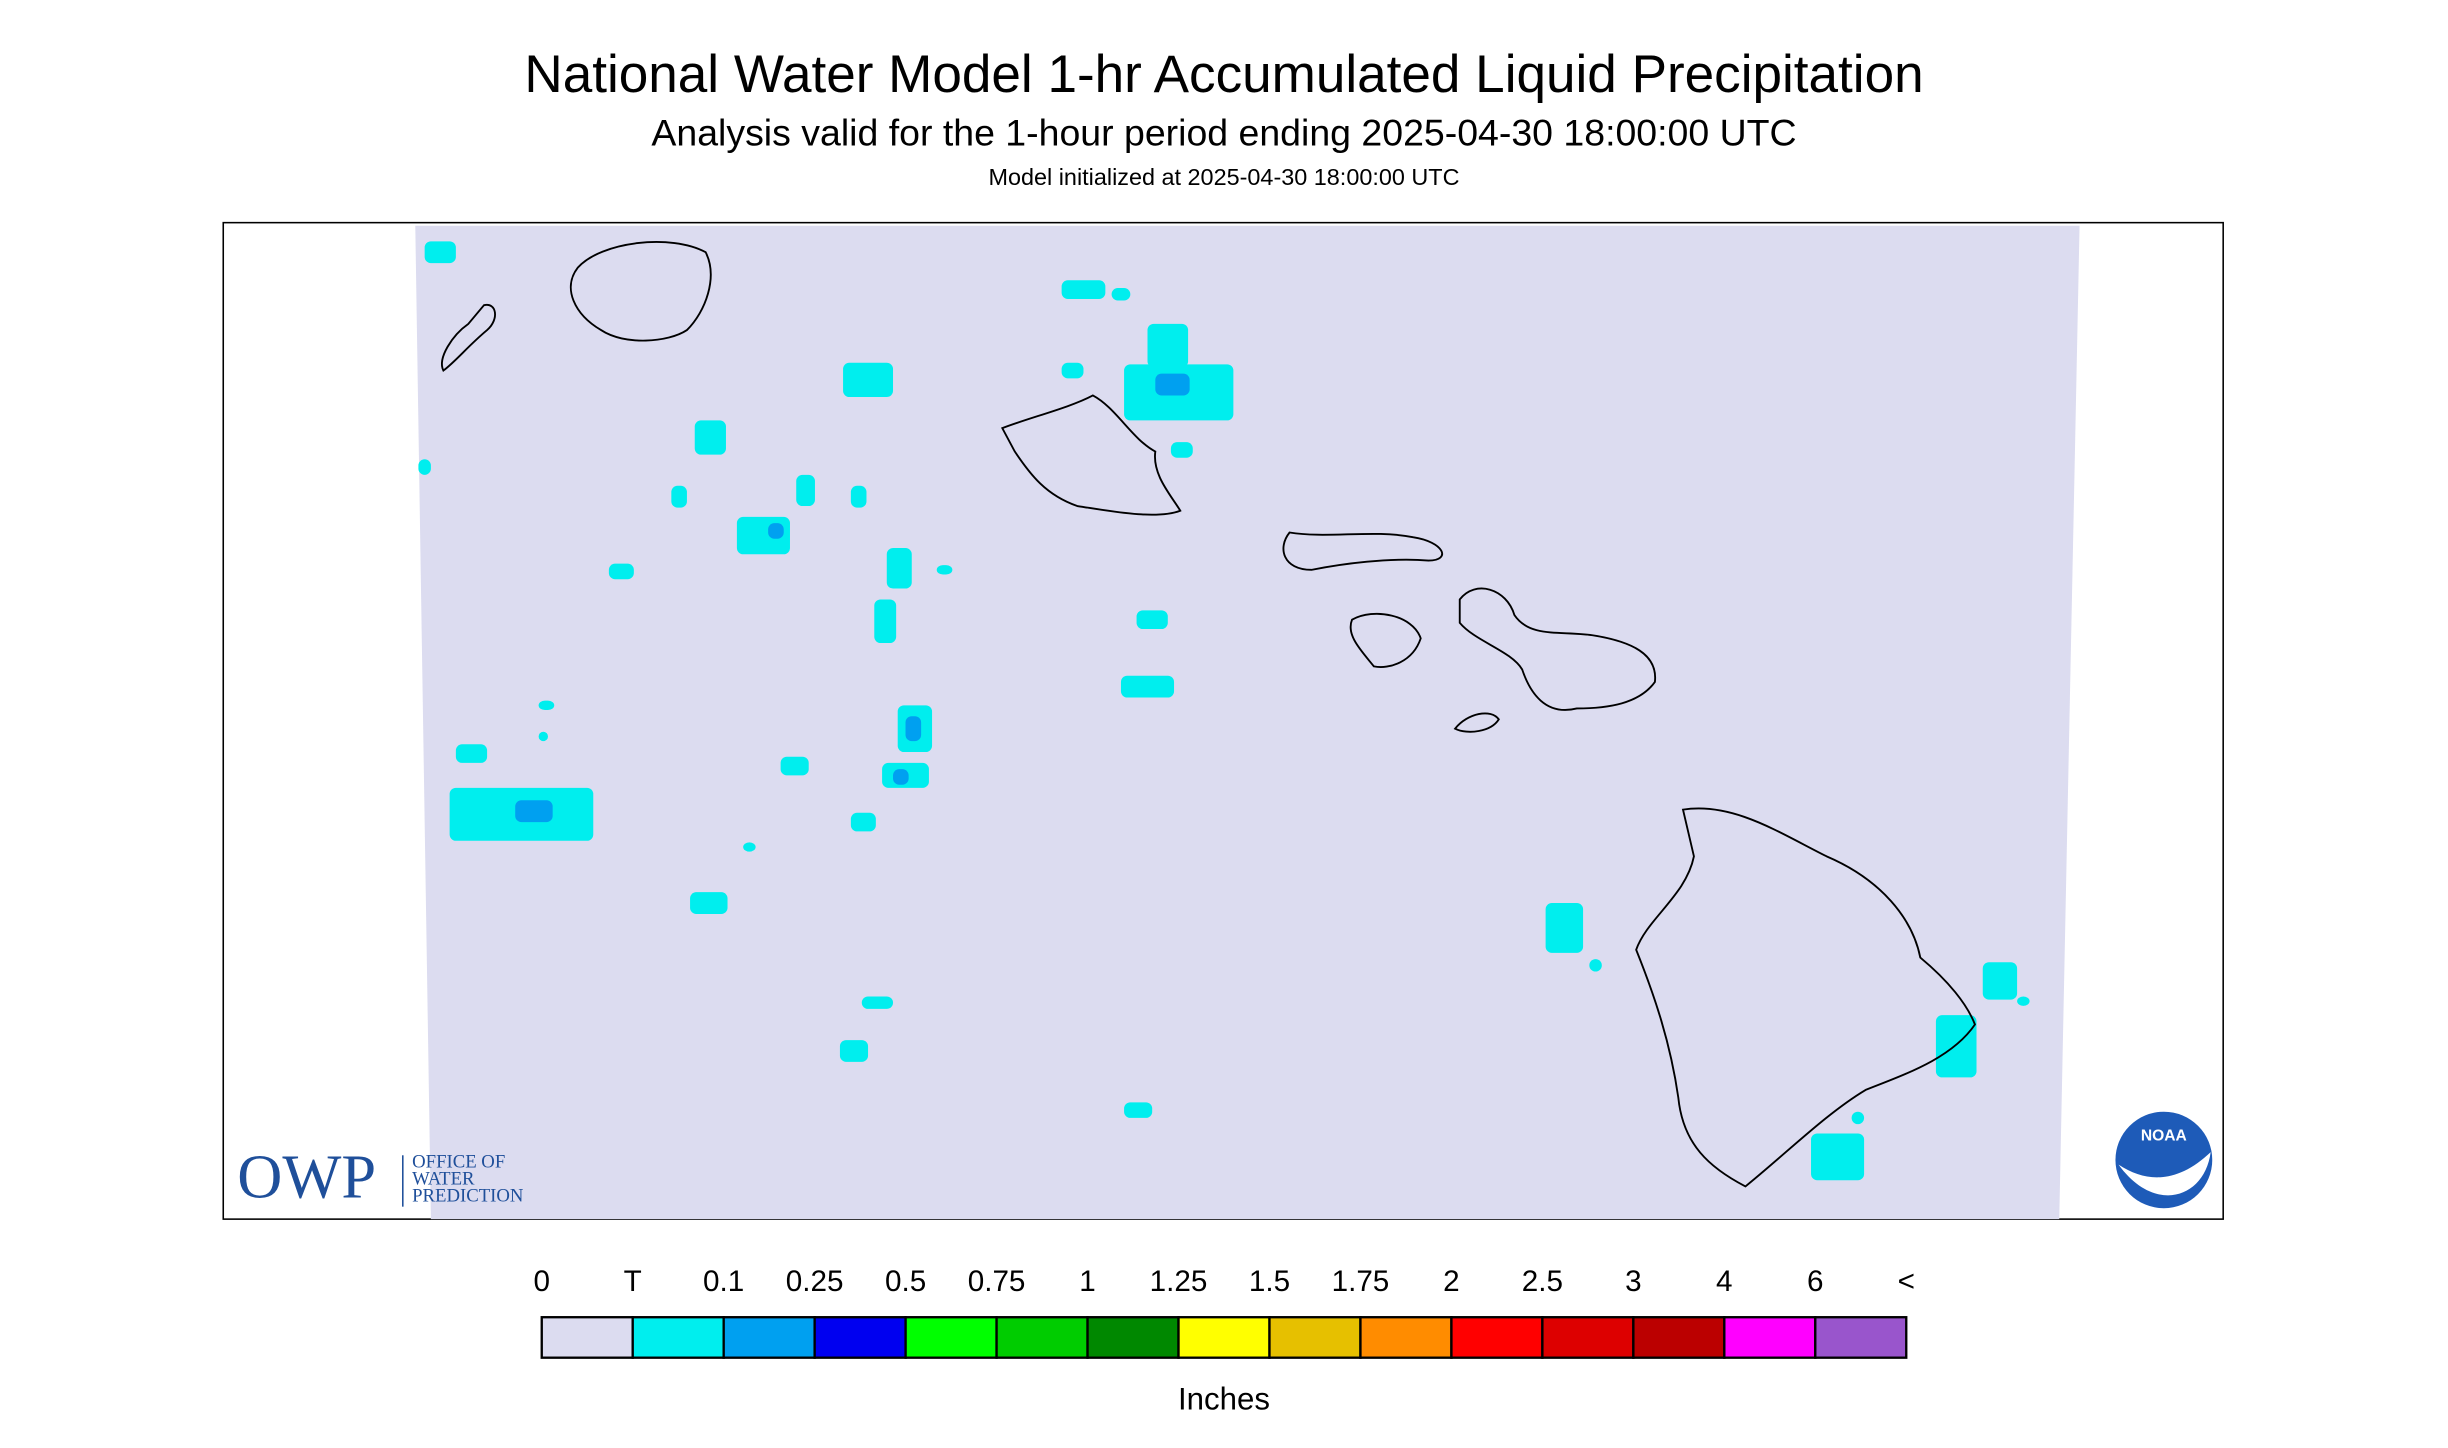 This screenshot has width=2448, height=1448. I want to click on noaa-text: NOAA, so click(2164, 1136).